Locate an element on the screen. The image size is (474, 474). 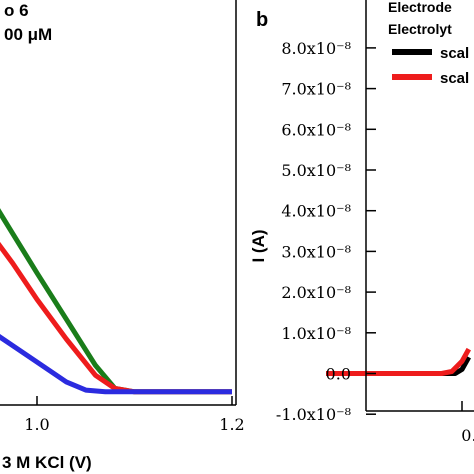
panel-a-text-line-2: 00 μM is located at coordinates (28, 34).